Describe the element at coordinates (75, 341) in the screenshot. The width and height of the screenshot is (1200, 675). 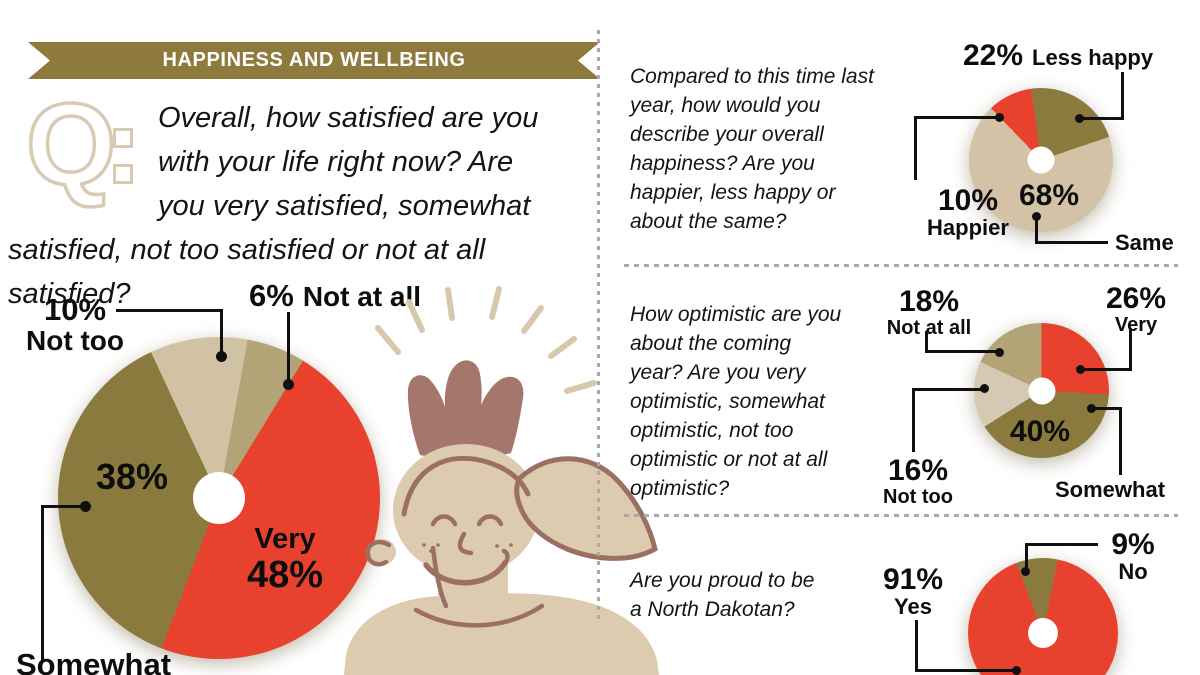
I see `not-too-word: Not too` at that location.